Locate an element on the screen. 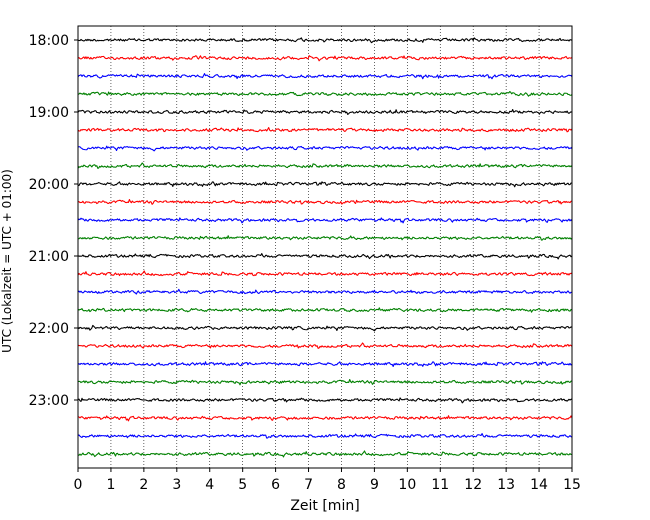 This screenshot has width=650, height=520. x-tick-label: 14 is located at coordinates (539, 485).